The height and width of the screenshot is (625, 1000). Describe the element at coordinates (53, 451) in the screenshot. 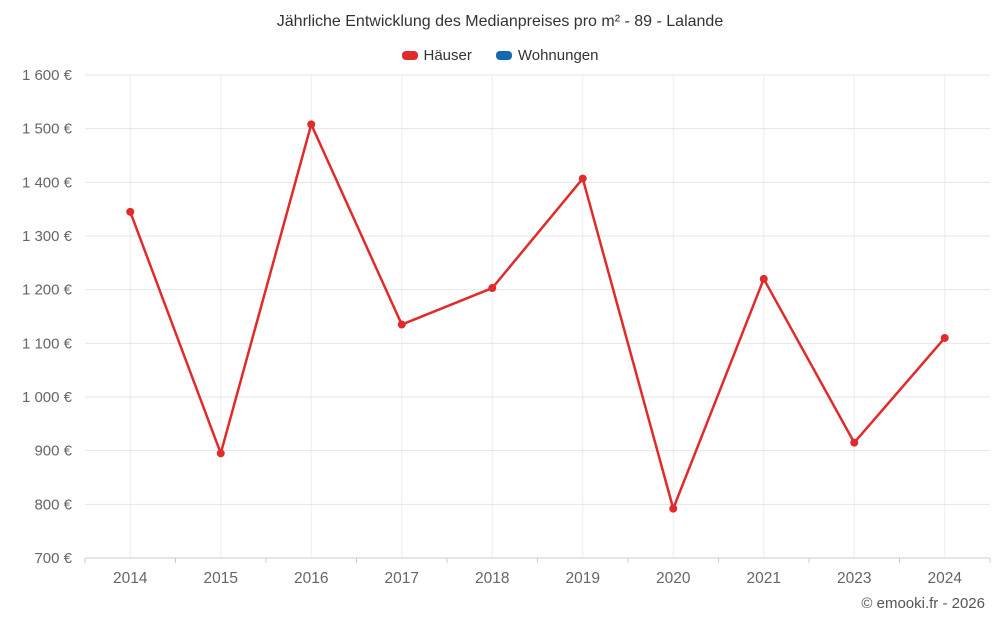

I see `y-axis-label: 900 €` at that location.